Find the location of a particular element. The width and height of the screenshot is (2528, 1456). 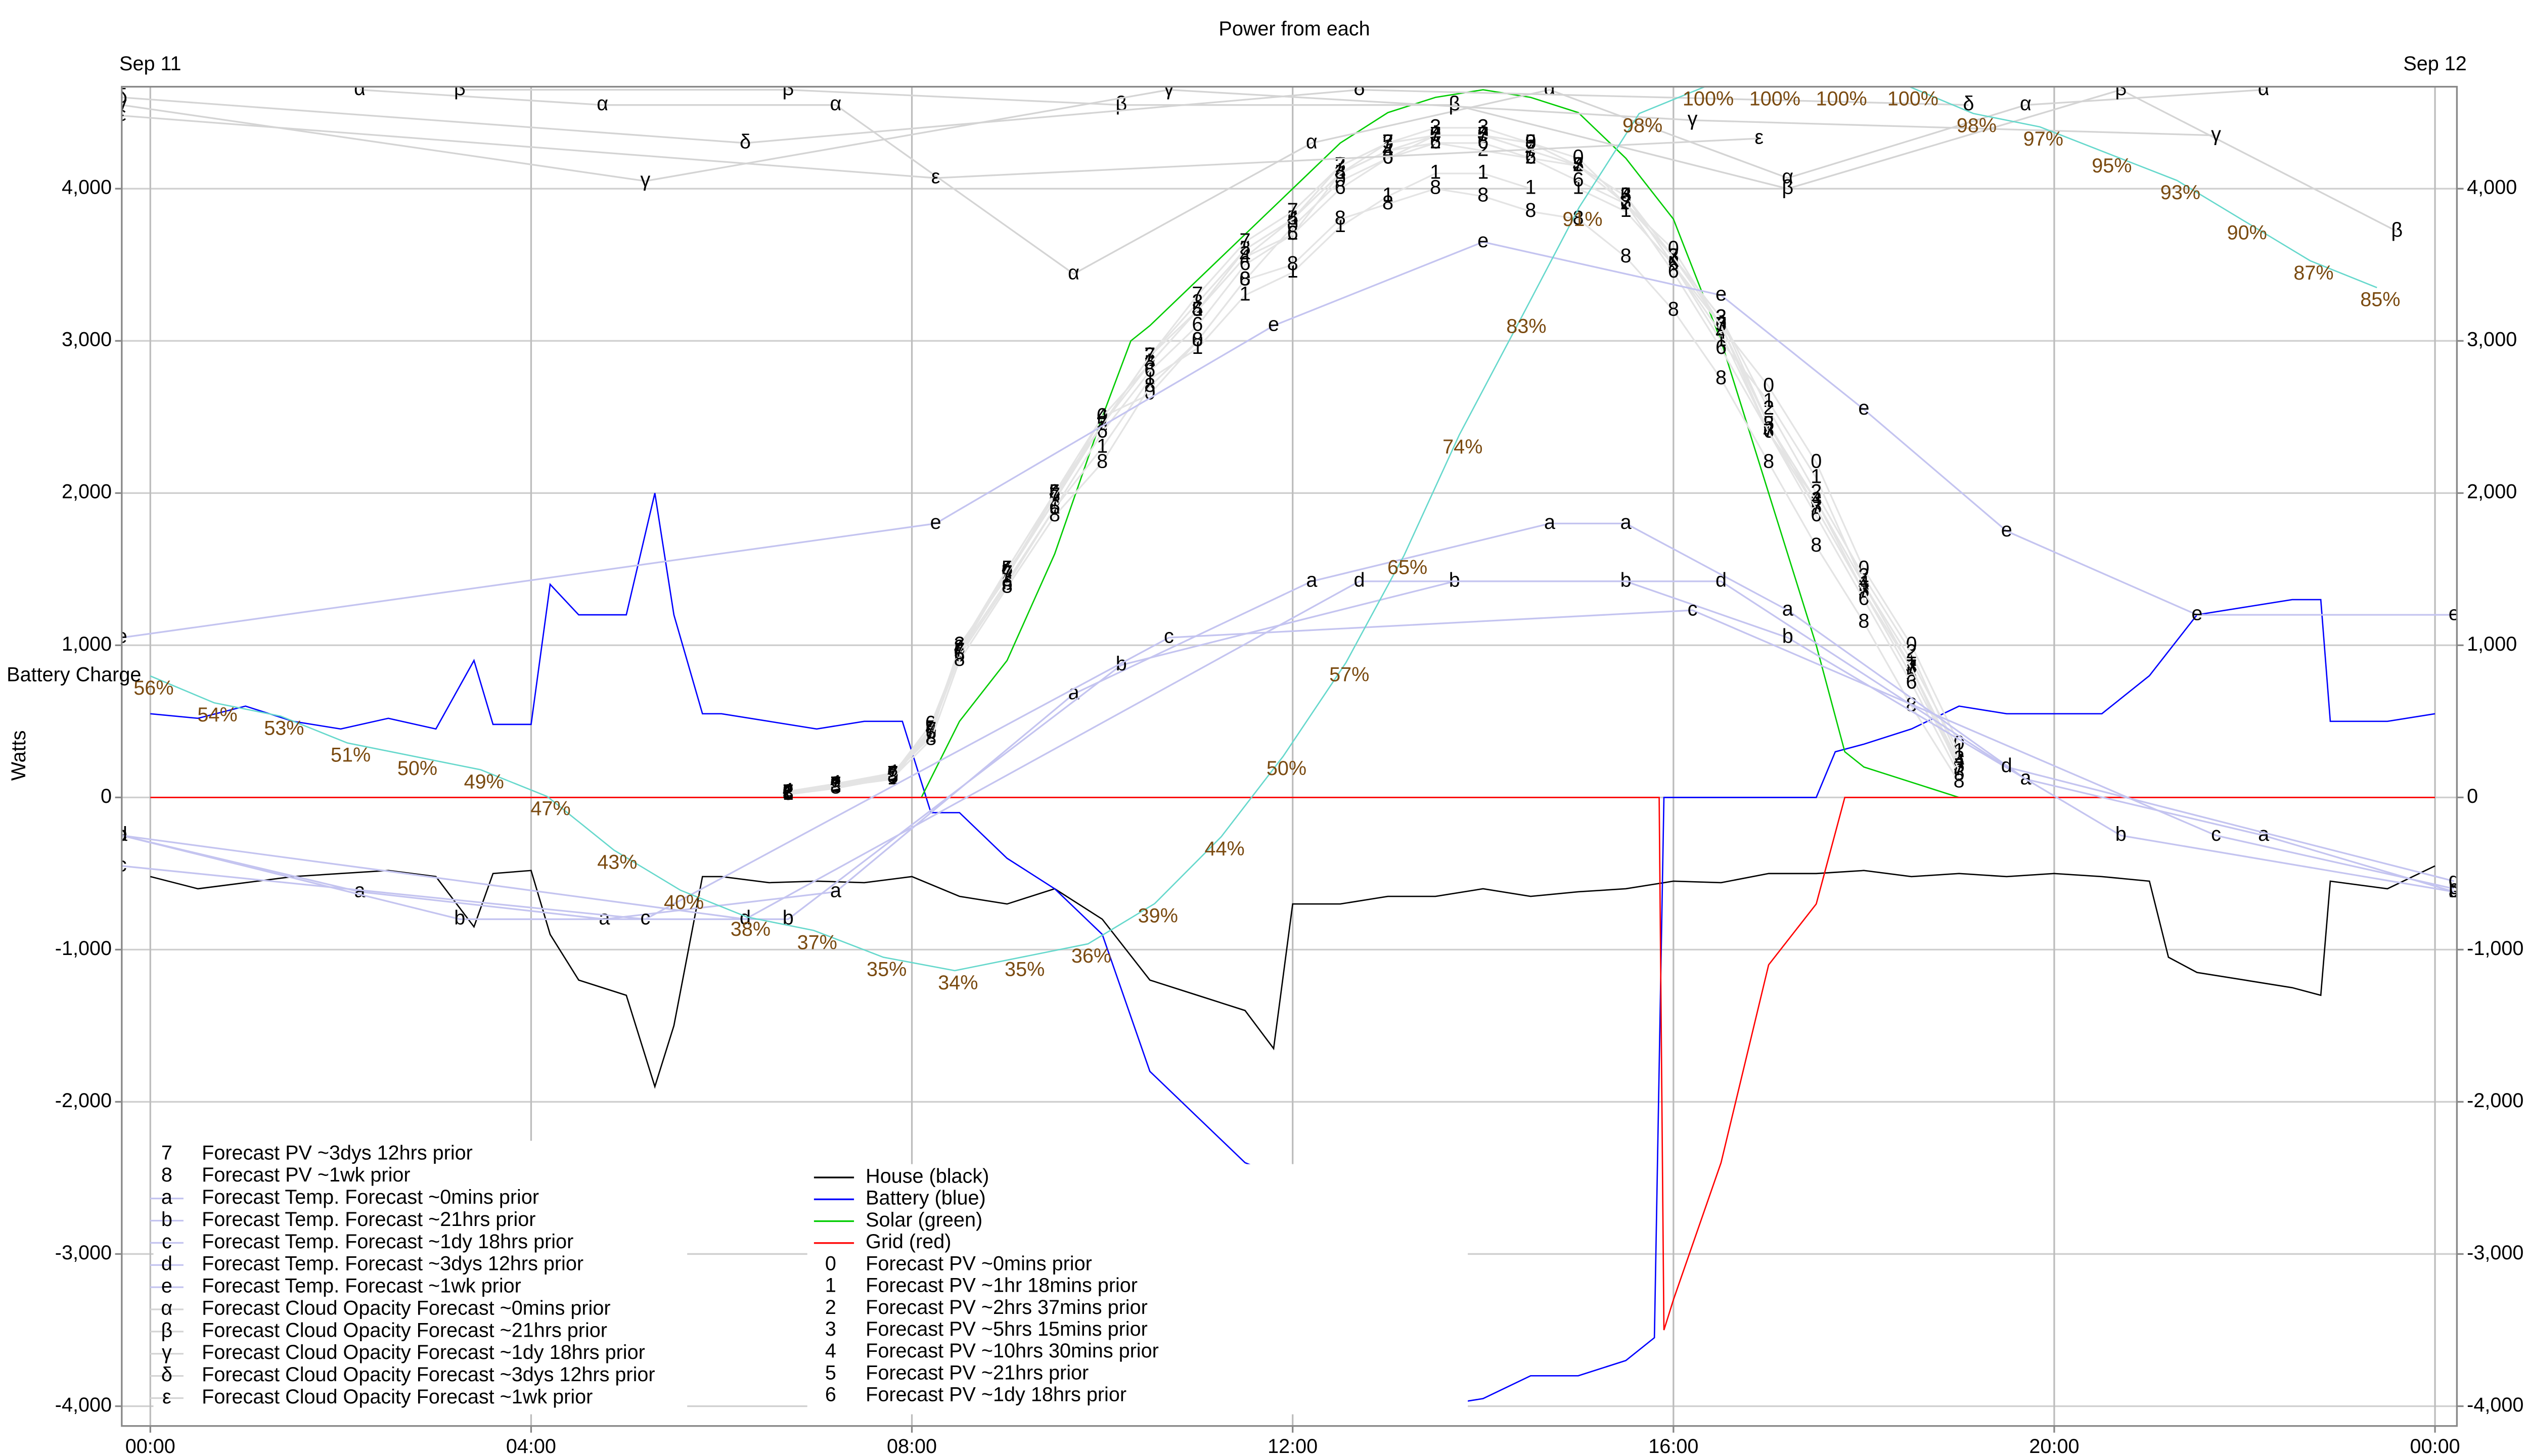

legend-marker: α is located at coordinates (167, 1308).